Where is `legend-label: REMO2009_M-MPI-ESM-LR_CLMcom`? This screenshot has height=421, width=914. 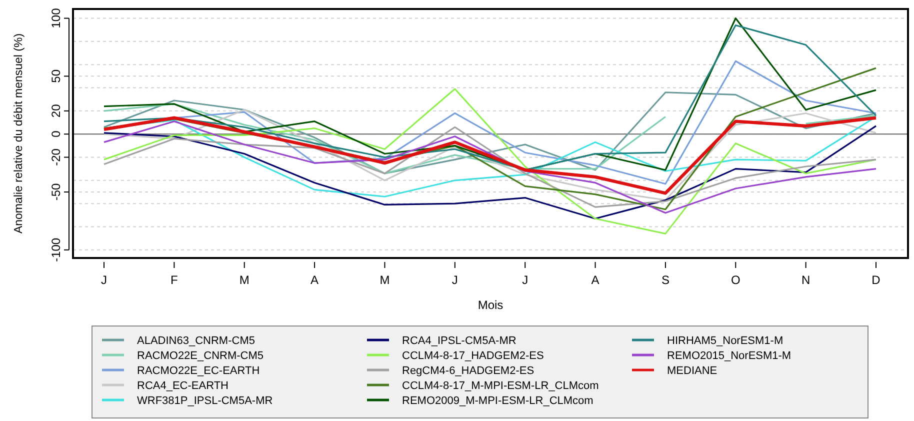 legend-label: REMO2009_M-MPI-ESM-LR_CLMcom is located at coordinates (498, 401).